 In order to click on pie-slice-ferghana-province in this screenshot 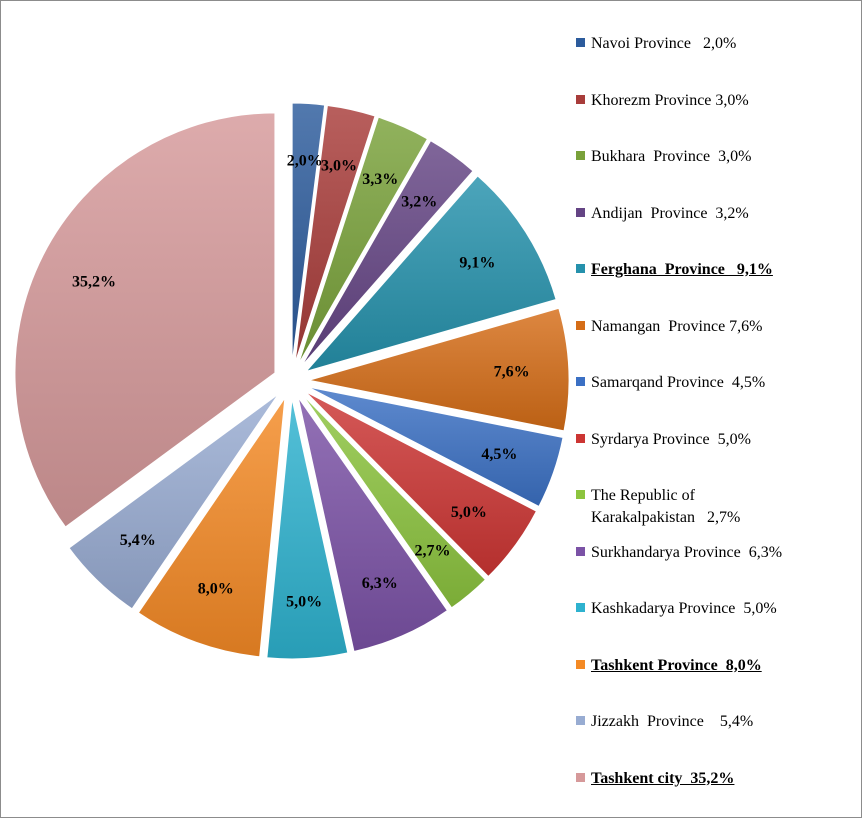, I will do `click(430, 274)`.